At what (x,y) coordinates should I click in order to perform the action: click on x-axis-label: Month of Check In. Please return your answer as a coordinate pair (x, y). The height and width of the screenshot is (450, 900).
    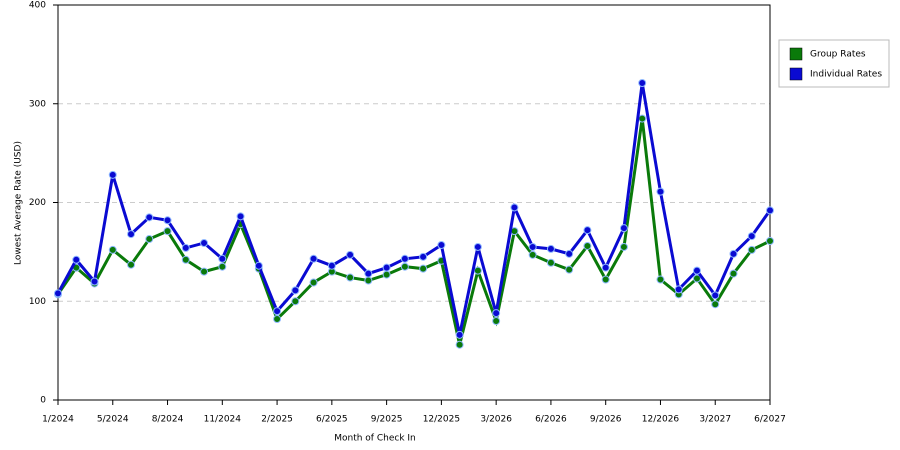
    Looking at the image, I should click on (375, 439).